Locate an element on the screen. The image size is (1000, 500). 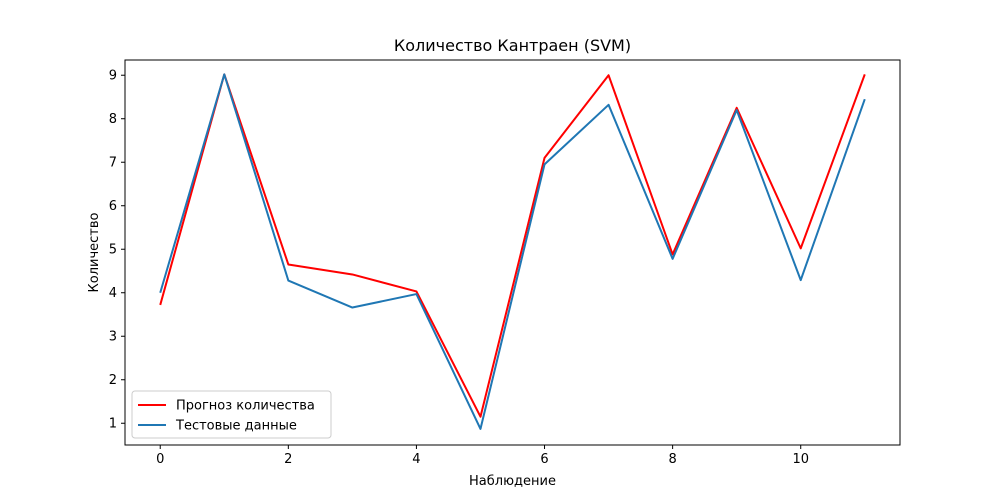
x-tick-label: 4 is located at coordinates (416, 459).